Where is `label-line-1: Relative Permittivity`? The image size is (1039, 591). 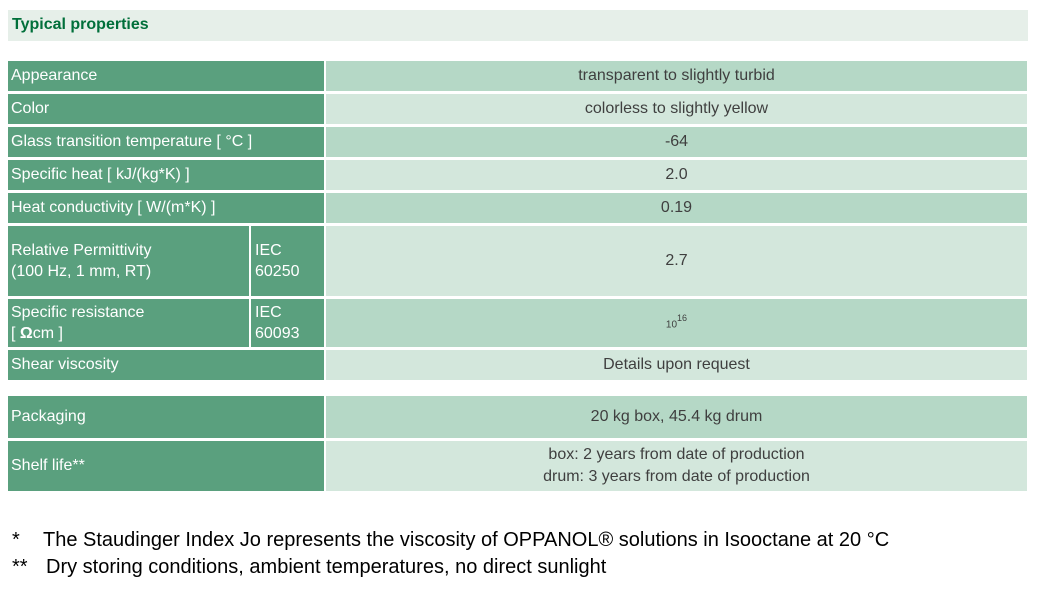 label-line-1: Relative Permittivity is located at coordinates (81, 250).